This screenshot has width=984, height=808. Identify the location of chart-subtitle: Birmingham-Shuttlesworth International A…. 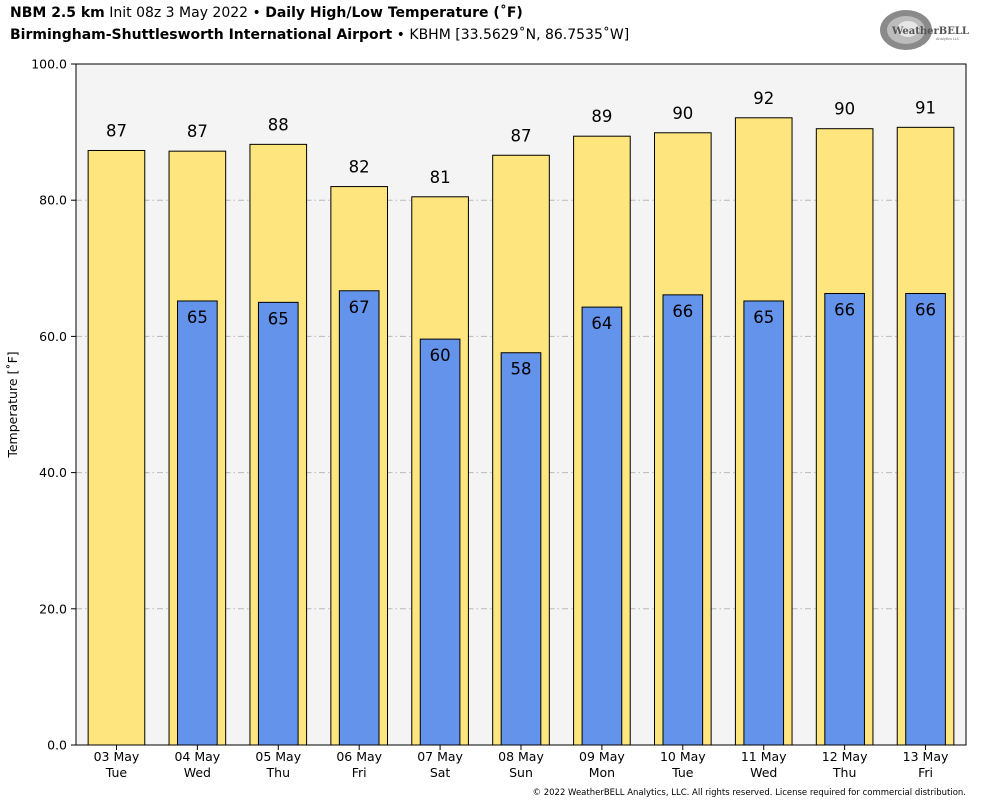
(319, 35).